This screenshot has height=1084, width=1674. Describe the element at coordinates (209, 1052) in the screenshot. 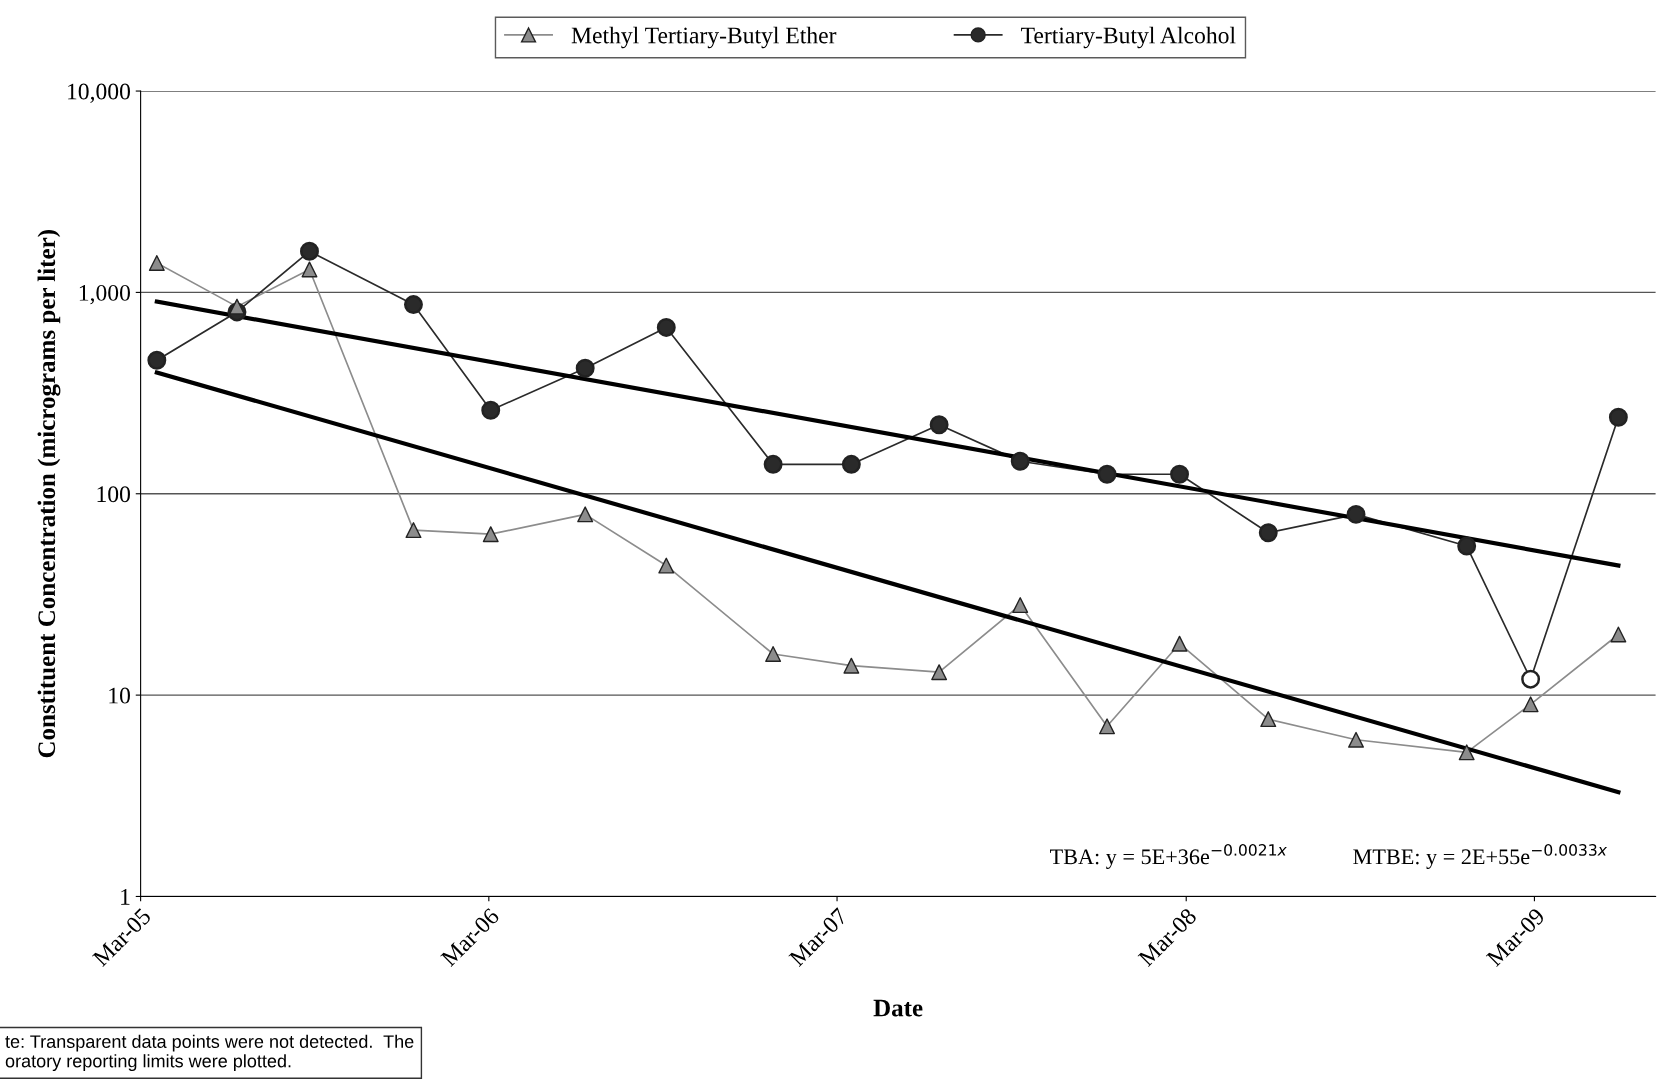

I see `text: te: Transparent data points were not detected. The oratory reporting limits were plotted.` at that location.